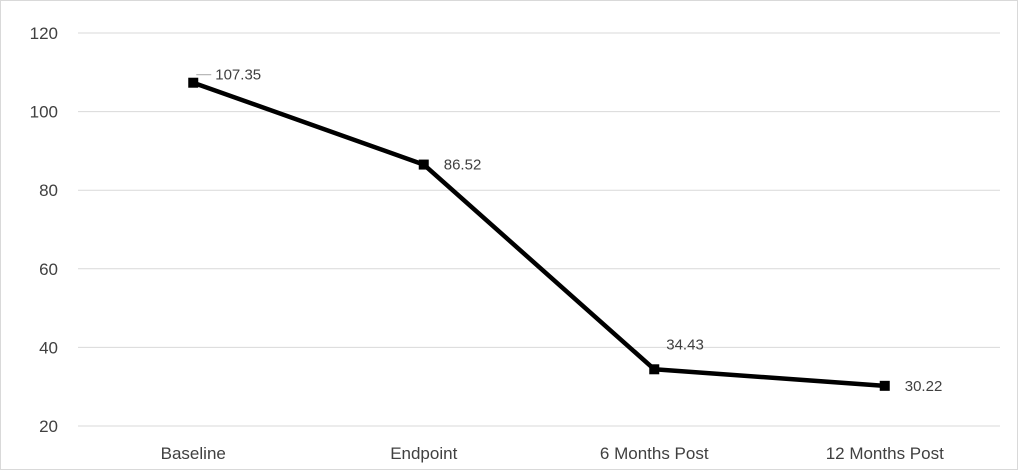  What do you see at coordinates (44, 230) in the screenshot?
I see `y-axis: 20 40 60 80 100 120` at bounding box center [44, 230].